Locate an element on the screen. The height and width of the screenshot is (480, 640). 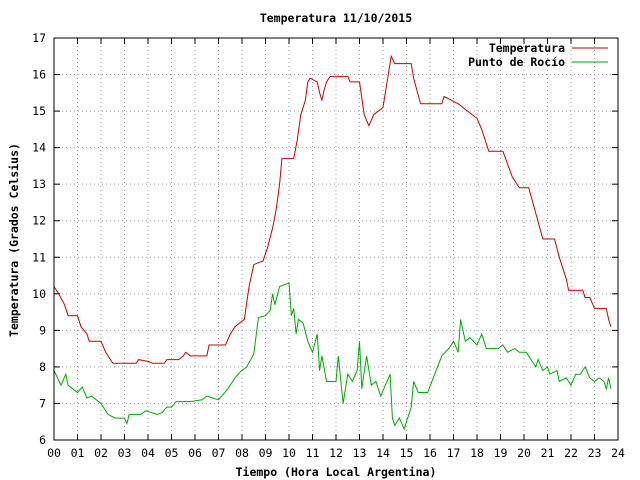
x-tick-label: 16 is located at coordinates (430, 453).